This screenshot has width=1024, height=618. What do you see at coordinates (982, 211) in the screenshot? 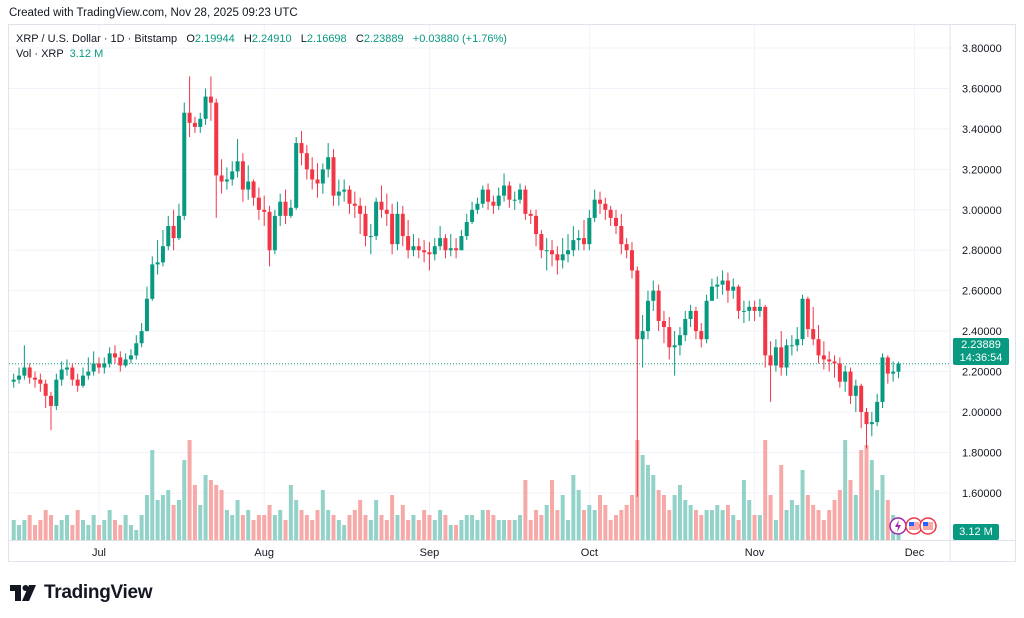
I see `price-tick-label: 3.00000` at bounding box center [982, 211].